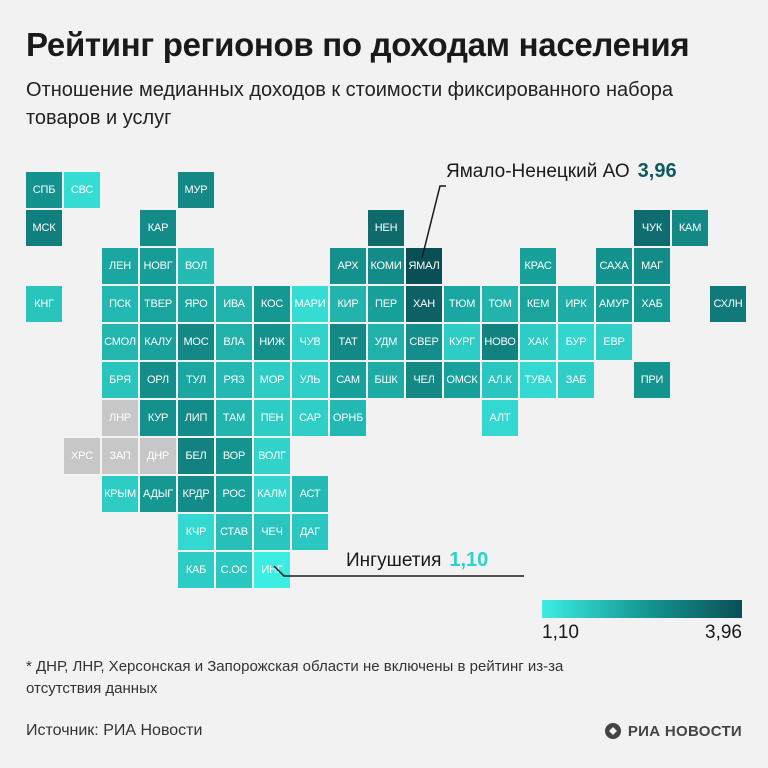  What do you see at coordinates (158, 418) in the screenshot?
I see `region-tile: КУР` at bounding box center [158, 418].